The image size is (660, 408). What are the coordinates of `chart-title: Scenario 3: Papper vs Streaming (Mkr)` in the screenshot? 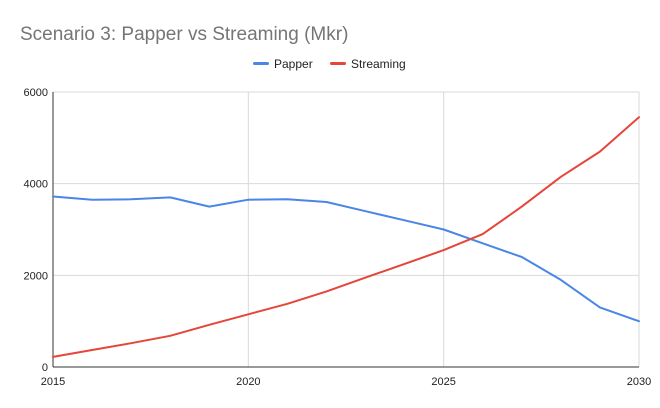 It's located at (184, 34).